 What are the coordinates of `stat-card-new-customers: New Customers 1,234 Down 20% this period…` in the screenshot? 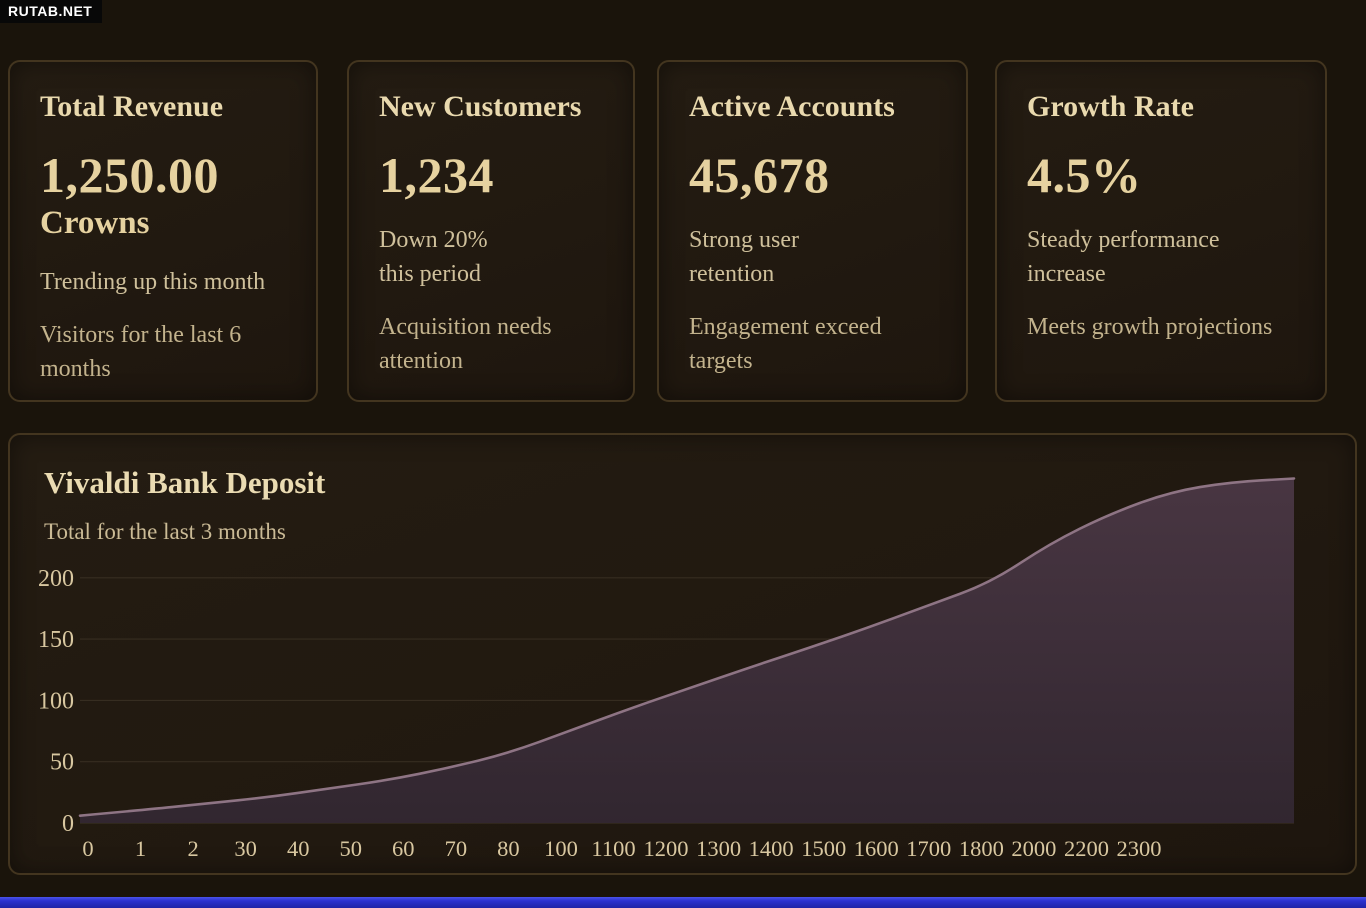 It's located at (491, 231).